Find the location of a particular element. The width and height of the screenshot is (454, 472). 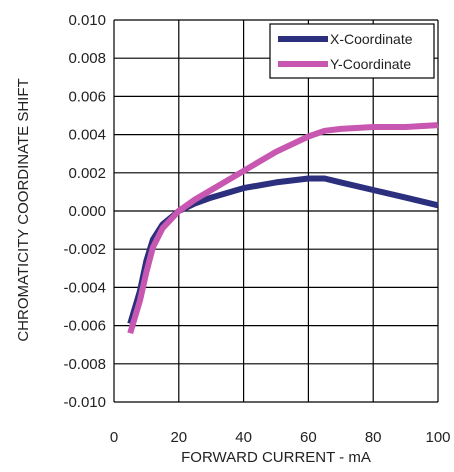

y-tick-label: -0.010 is located at coordinates (84, 402).